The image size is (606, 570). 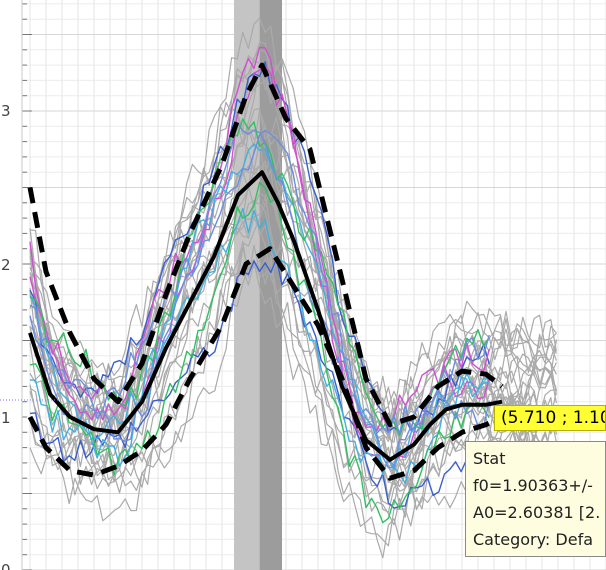 What do you see at coordinates (533, 539) in the screenshot?
I see `tooltip-line: Category: Defa` at bounding box center [533, 539].